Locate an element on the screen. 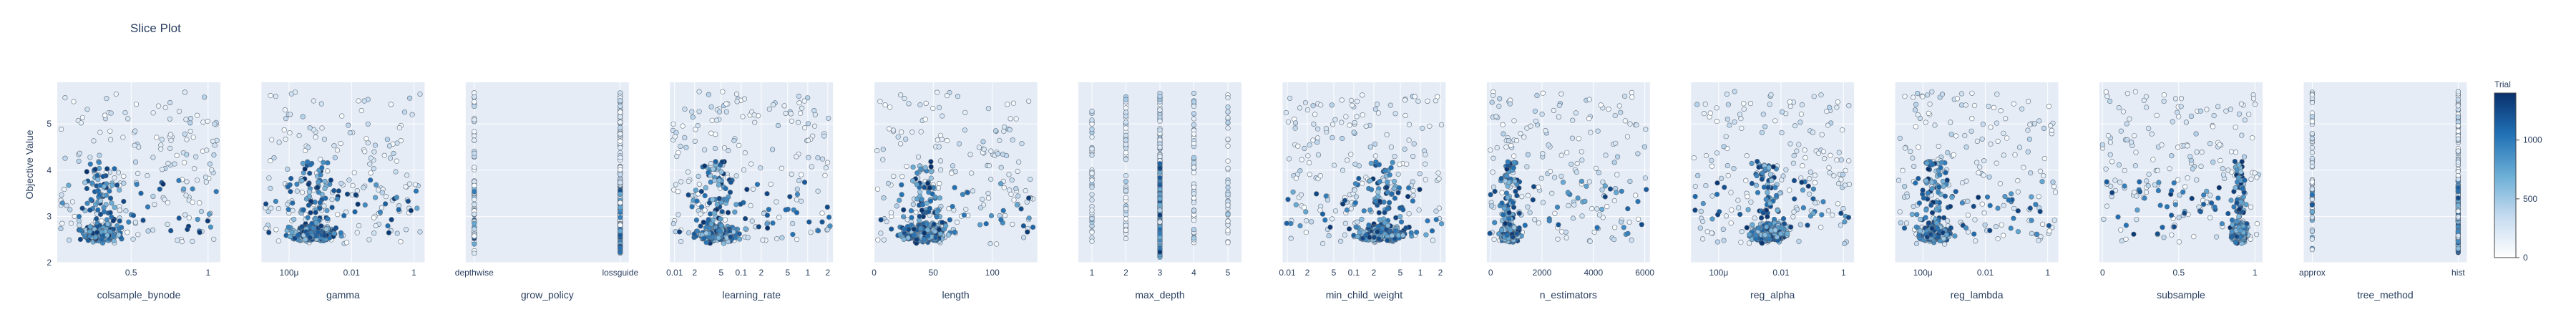 The height and width of the screenshot is (322, 2576). x-tick-label: 2 is located at coordinates (1440, 273).